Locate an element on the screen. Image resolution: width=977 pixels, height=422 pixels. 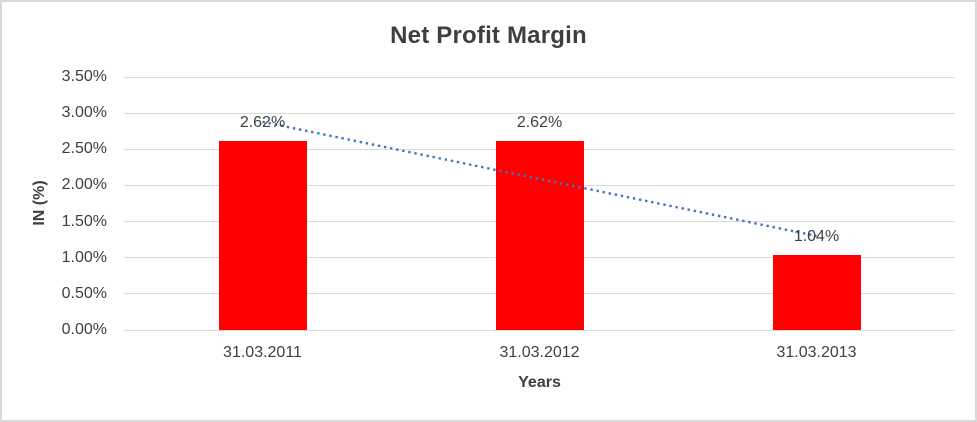
x-axis-title: Years is located at coordinates (539, 382).